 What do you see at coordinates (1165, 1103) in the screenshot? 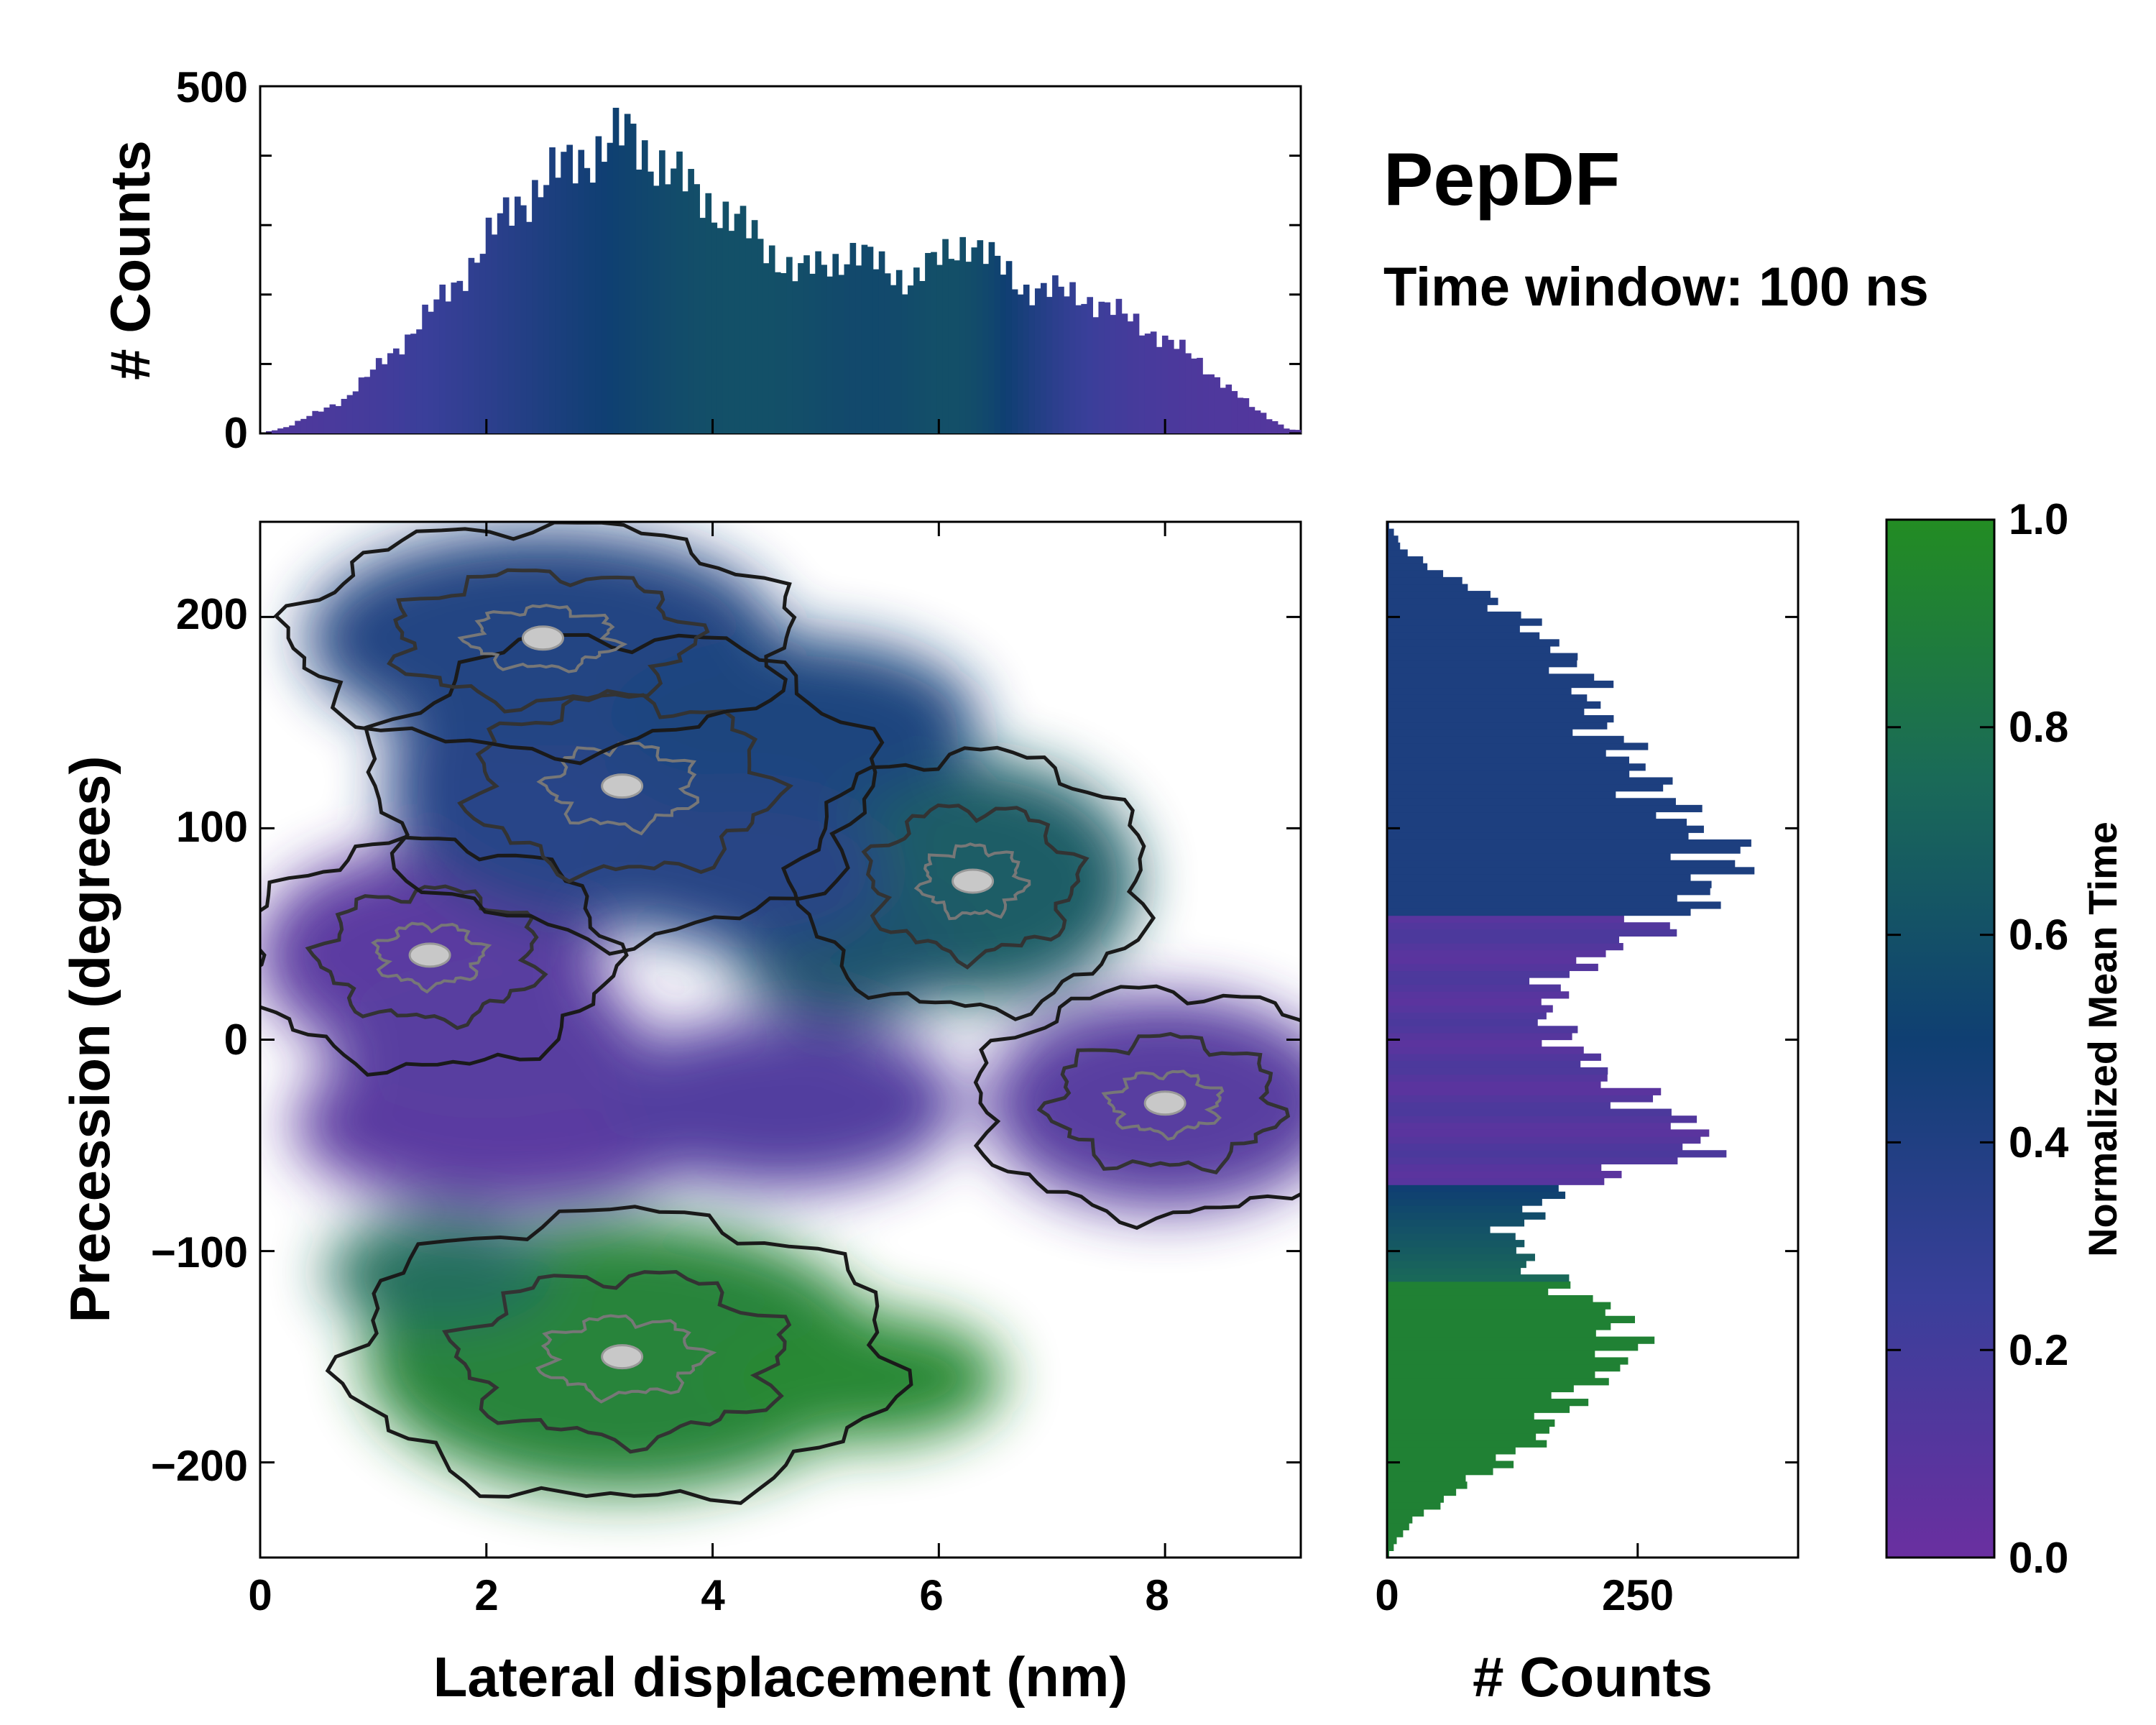
I see `hotspot-early-right` at bounding box center [1165, 1103].